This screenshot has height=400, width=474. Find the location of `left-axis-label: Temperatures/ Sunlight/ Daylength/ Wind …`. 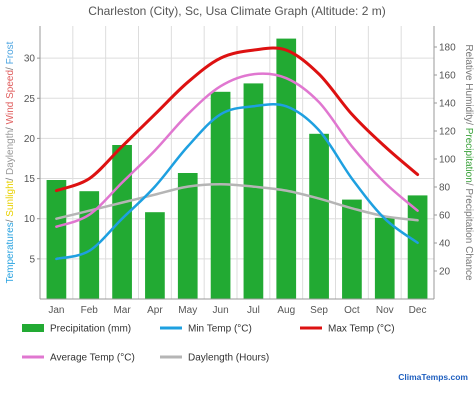

left-axis-label: Temperatures/ Sunlight/ Daylength/ Wind … is located at coordinates (10, 162).